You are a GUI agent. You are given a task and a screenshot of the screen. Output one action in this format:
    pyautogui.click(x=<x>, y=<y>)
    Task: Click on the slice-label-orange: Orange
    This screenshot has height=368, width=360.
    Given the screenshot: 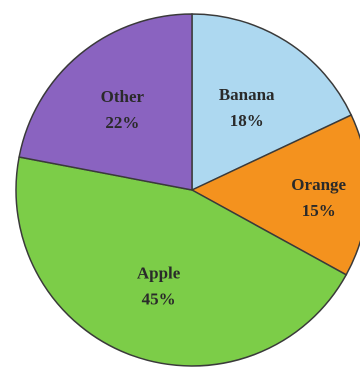 What is the action you would take?
    pyautogui.click(x=318, y=184)
    